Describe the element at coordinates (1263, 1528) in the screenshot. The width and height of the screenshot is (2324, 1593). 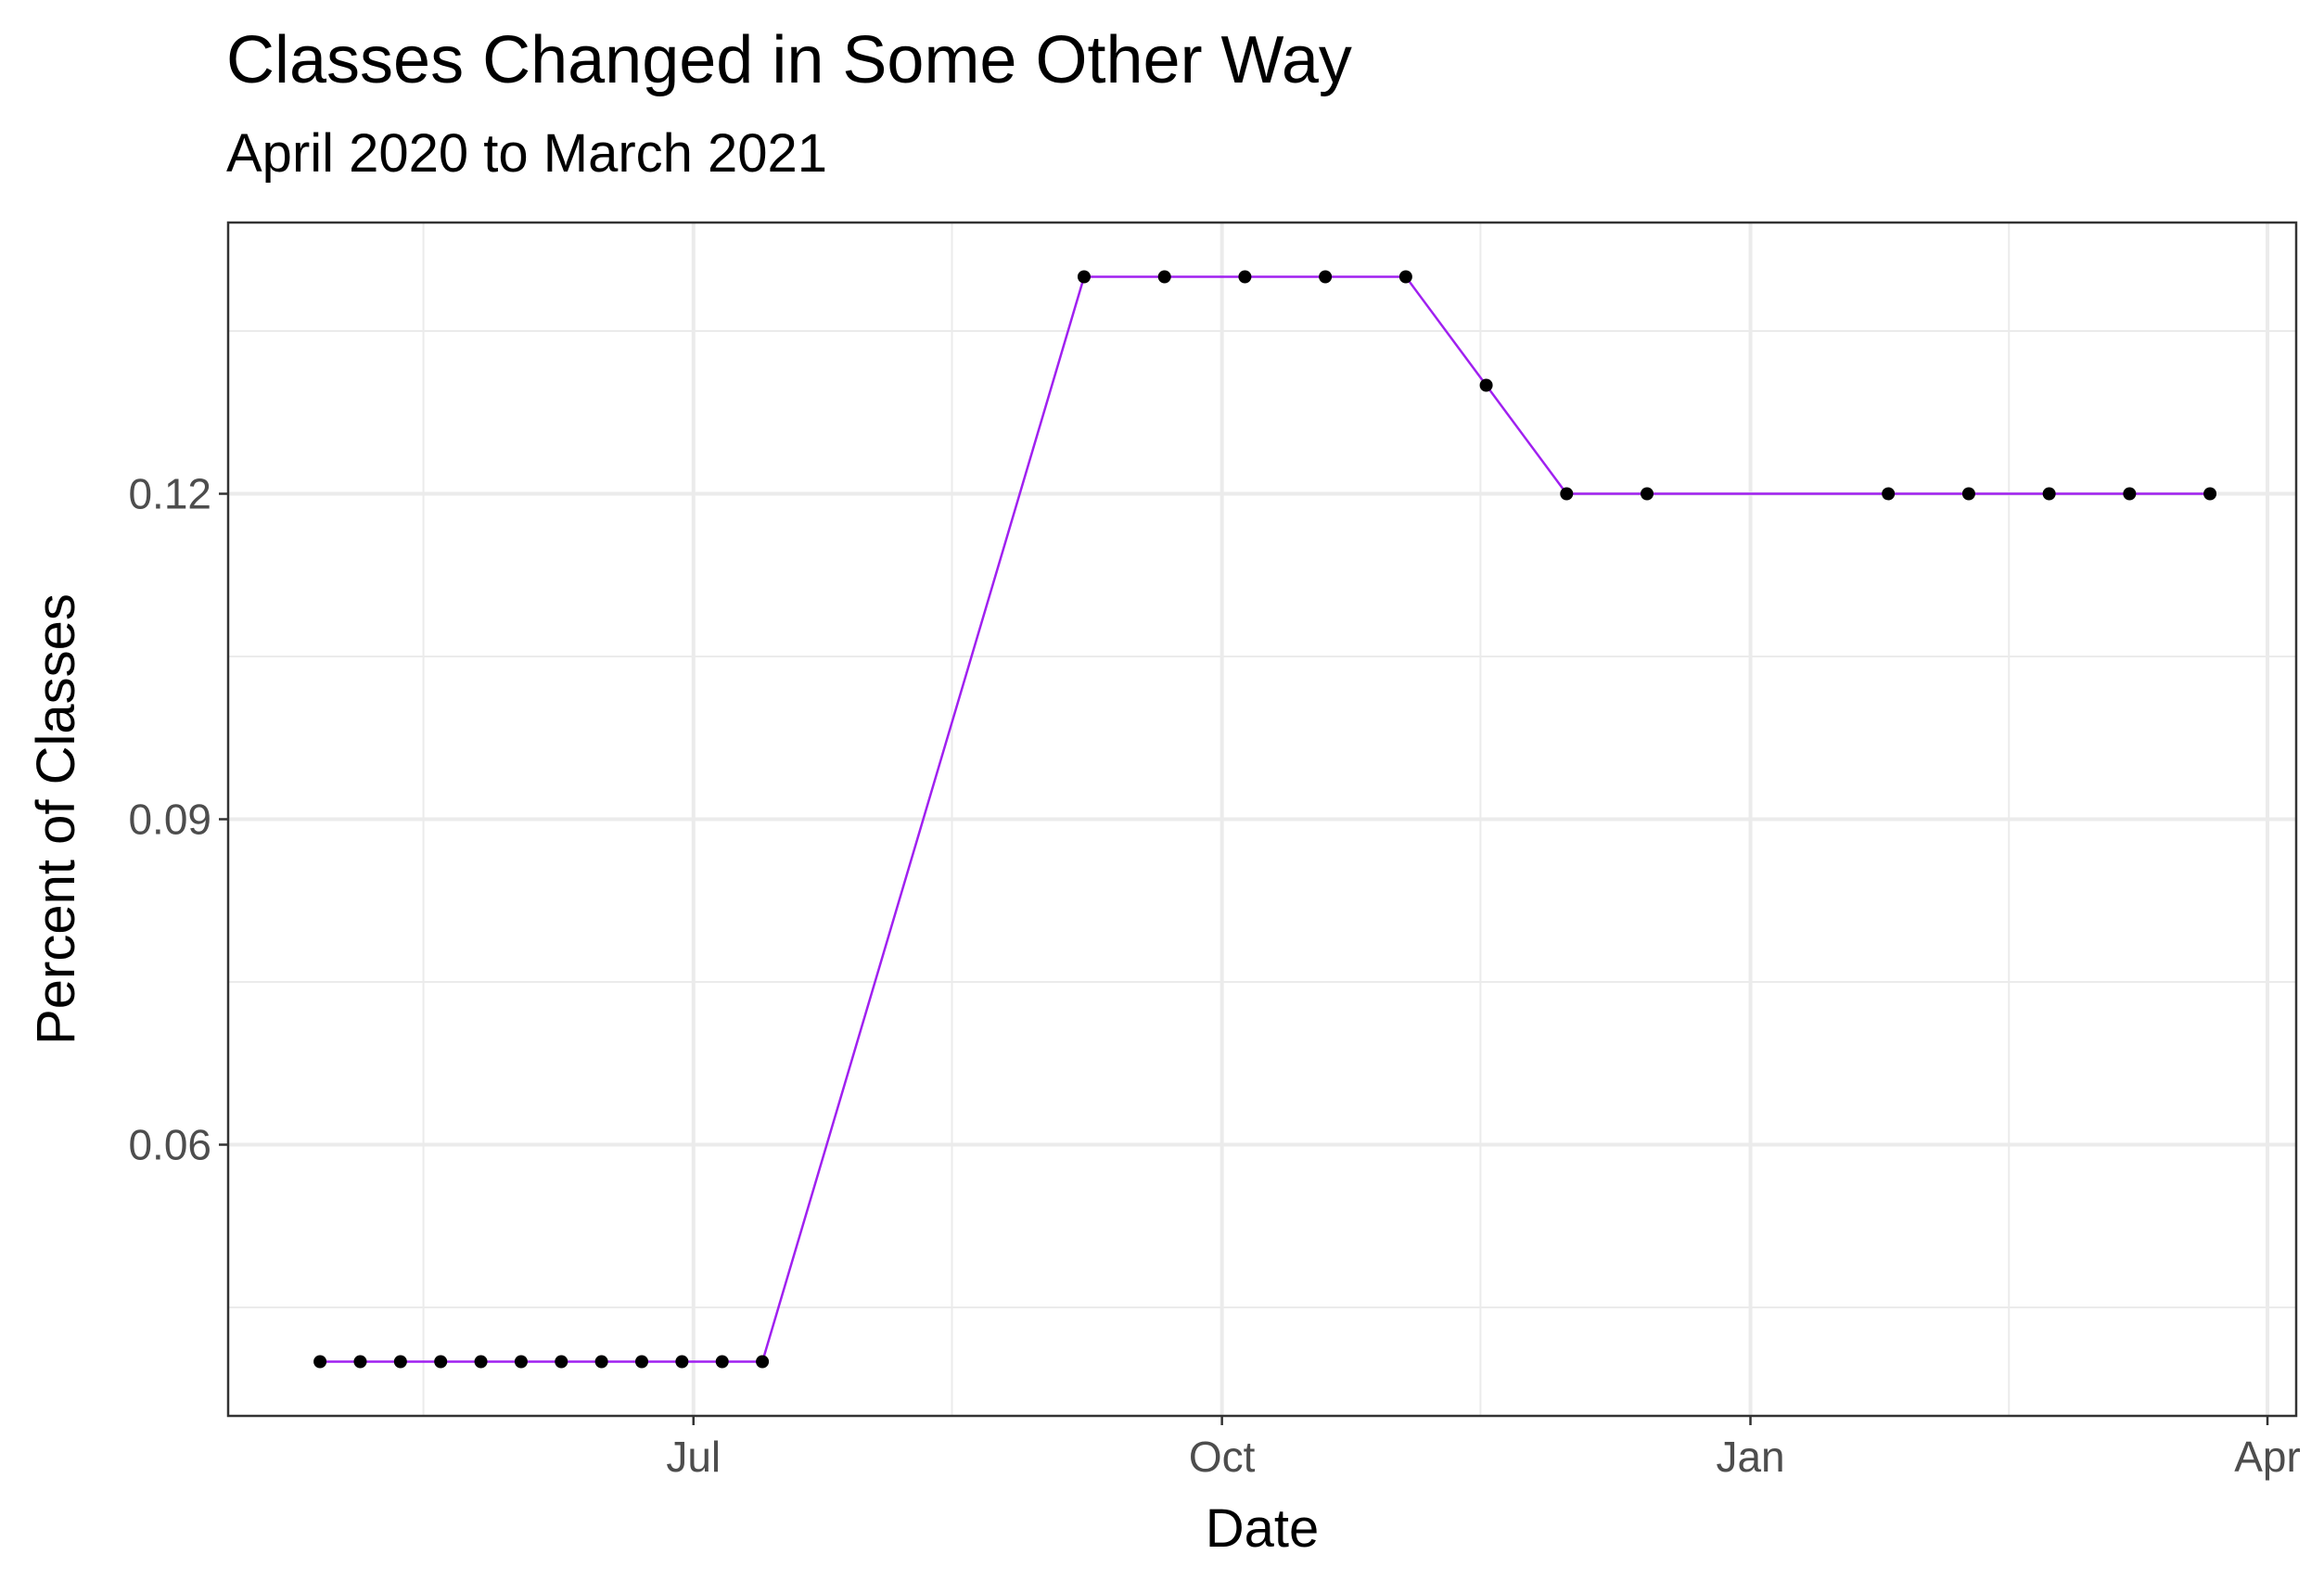
I see `x-axis-title: Date` at that location.